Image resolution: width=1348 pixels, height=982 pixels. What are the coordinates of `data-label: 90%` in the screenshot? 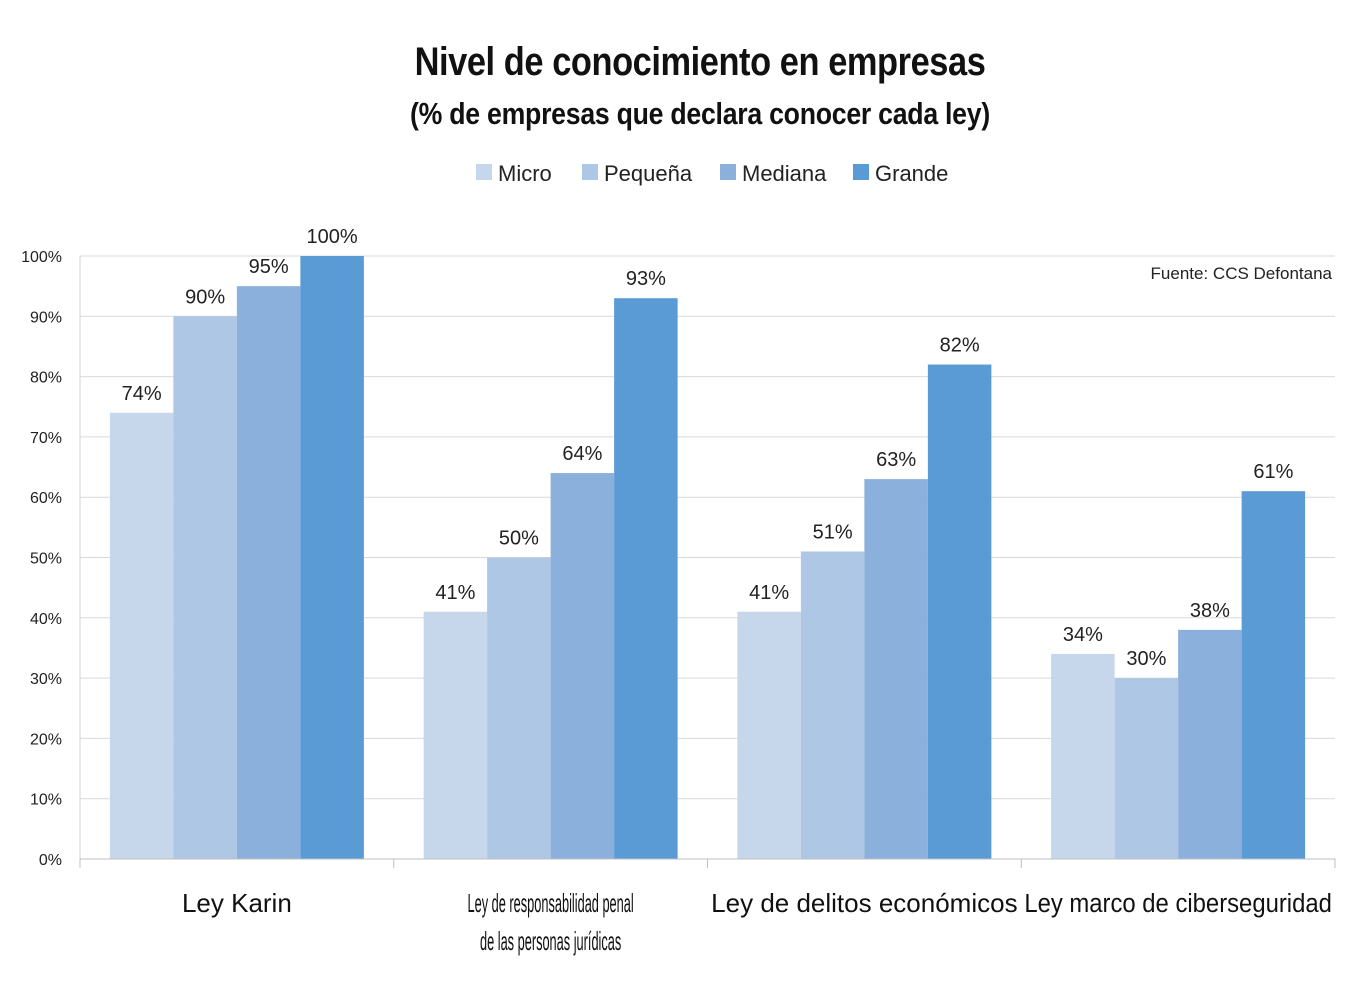 It's located at (205, 297).